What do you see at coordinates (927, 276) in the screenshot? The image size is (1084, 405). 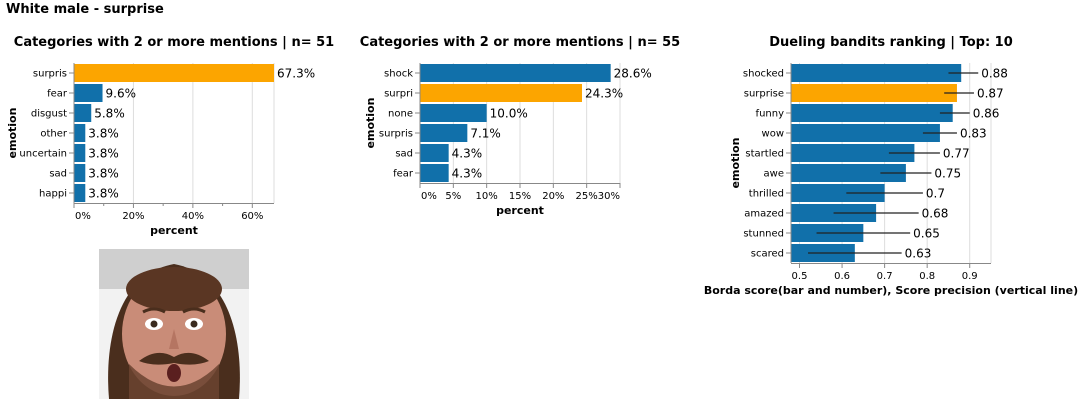 I see `x-tick-label-3: 0.8` at bounding box center [927, 276].